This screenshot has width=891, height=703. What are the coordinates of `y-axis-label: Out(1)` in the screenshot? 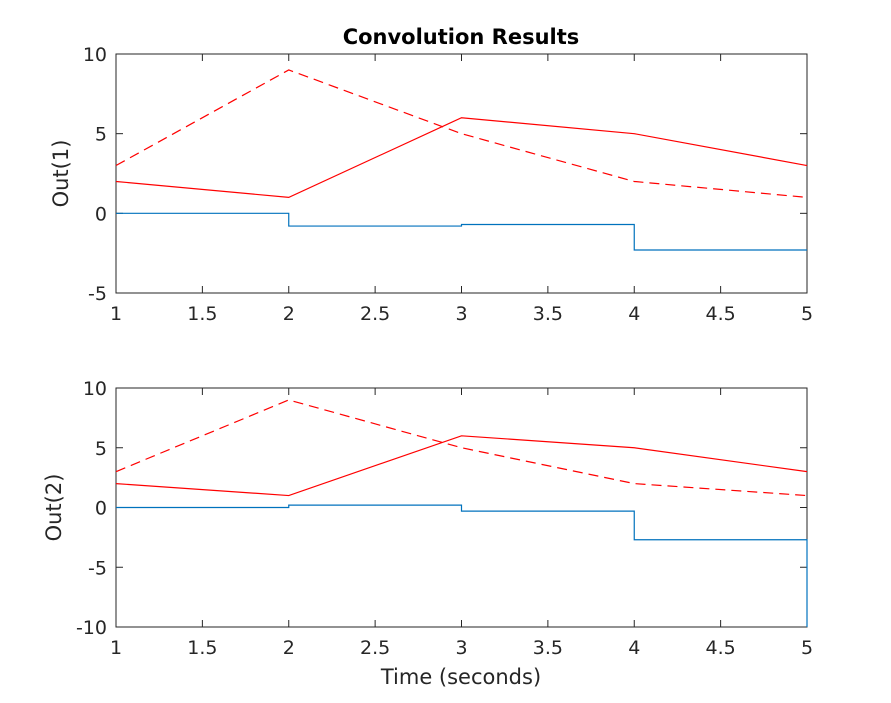 It's located at (61, 174).